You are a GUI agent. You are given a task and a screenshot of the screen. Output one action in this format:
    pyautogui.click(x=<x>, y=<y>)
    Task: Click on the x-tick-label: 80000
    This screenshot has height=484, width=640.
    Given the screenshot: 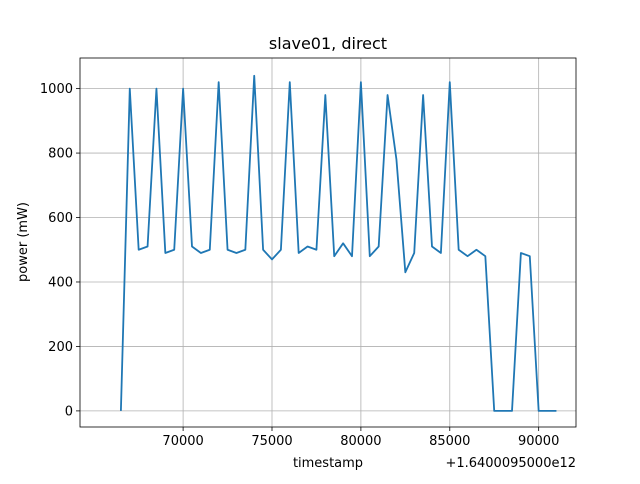 What is the action you would take?
    pyautogui.click(x=360, y=441)
    